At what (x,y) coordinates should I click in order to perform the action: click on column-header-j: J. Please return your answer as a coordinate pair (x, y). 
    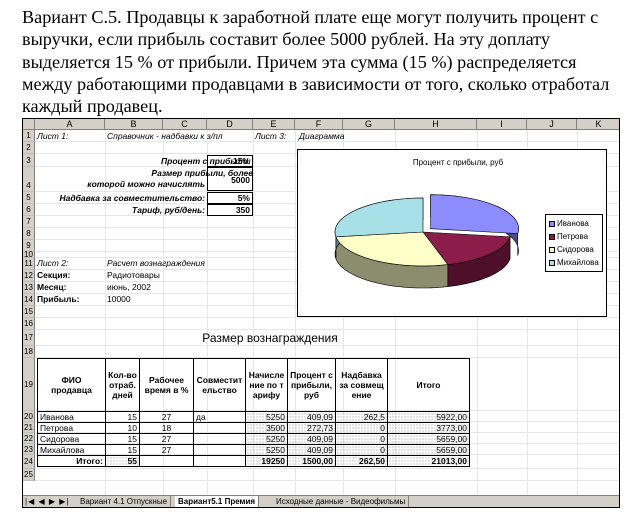
    Looking at the image, I should click on (552, 124).